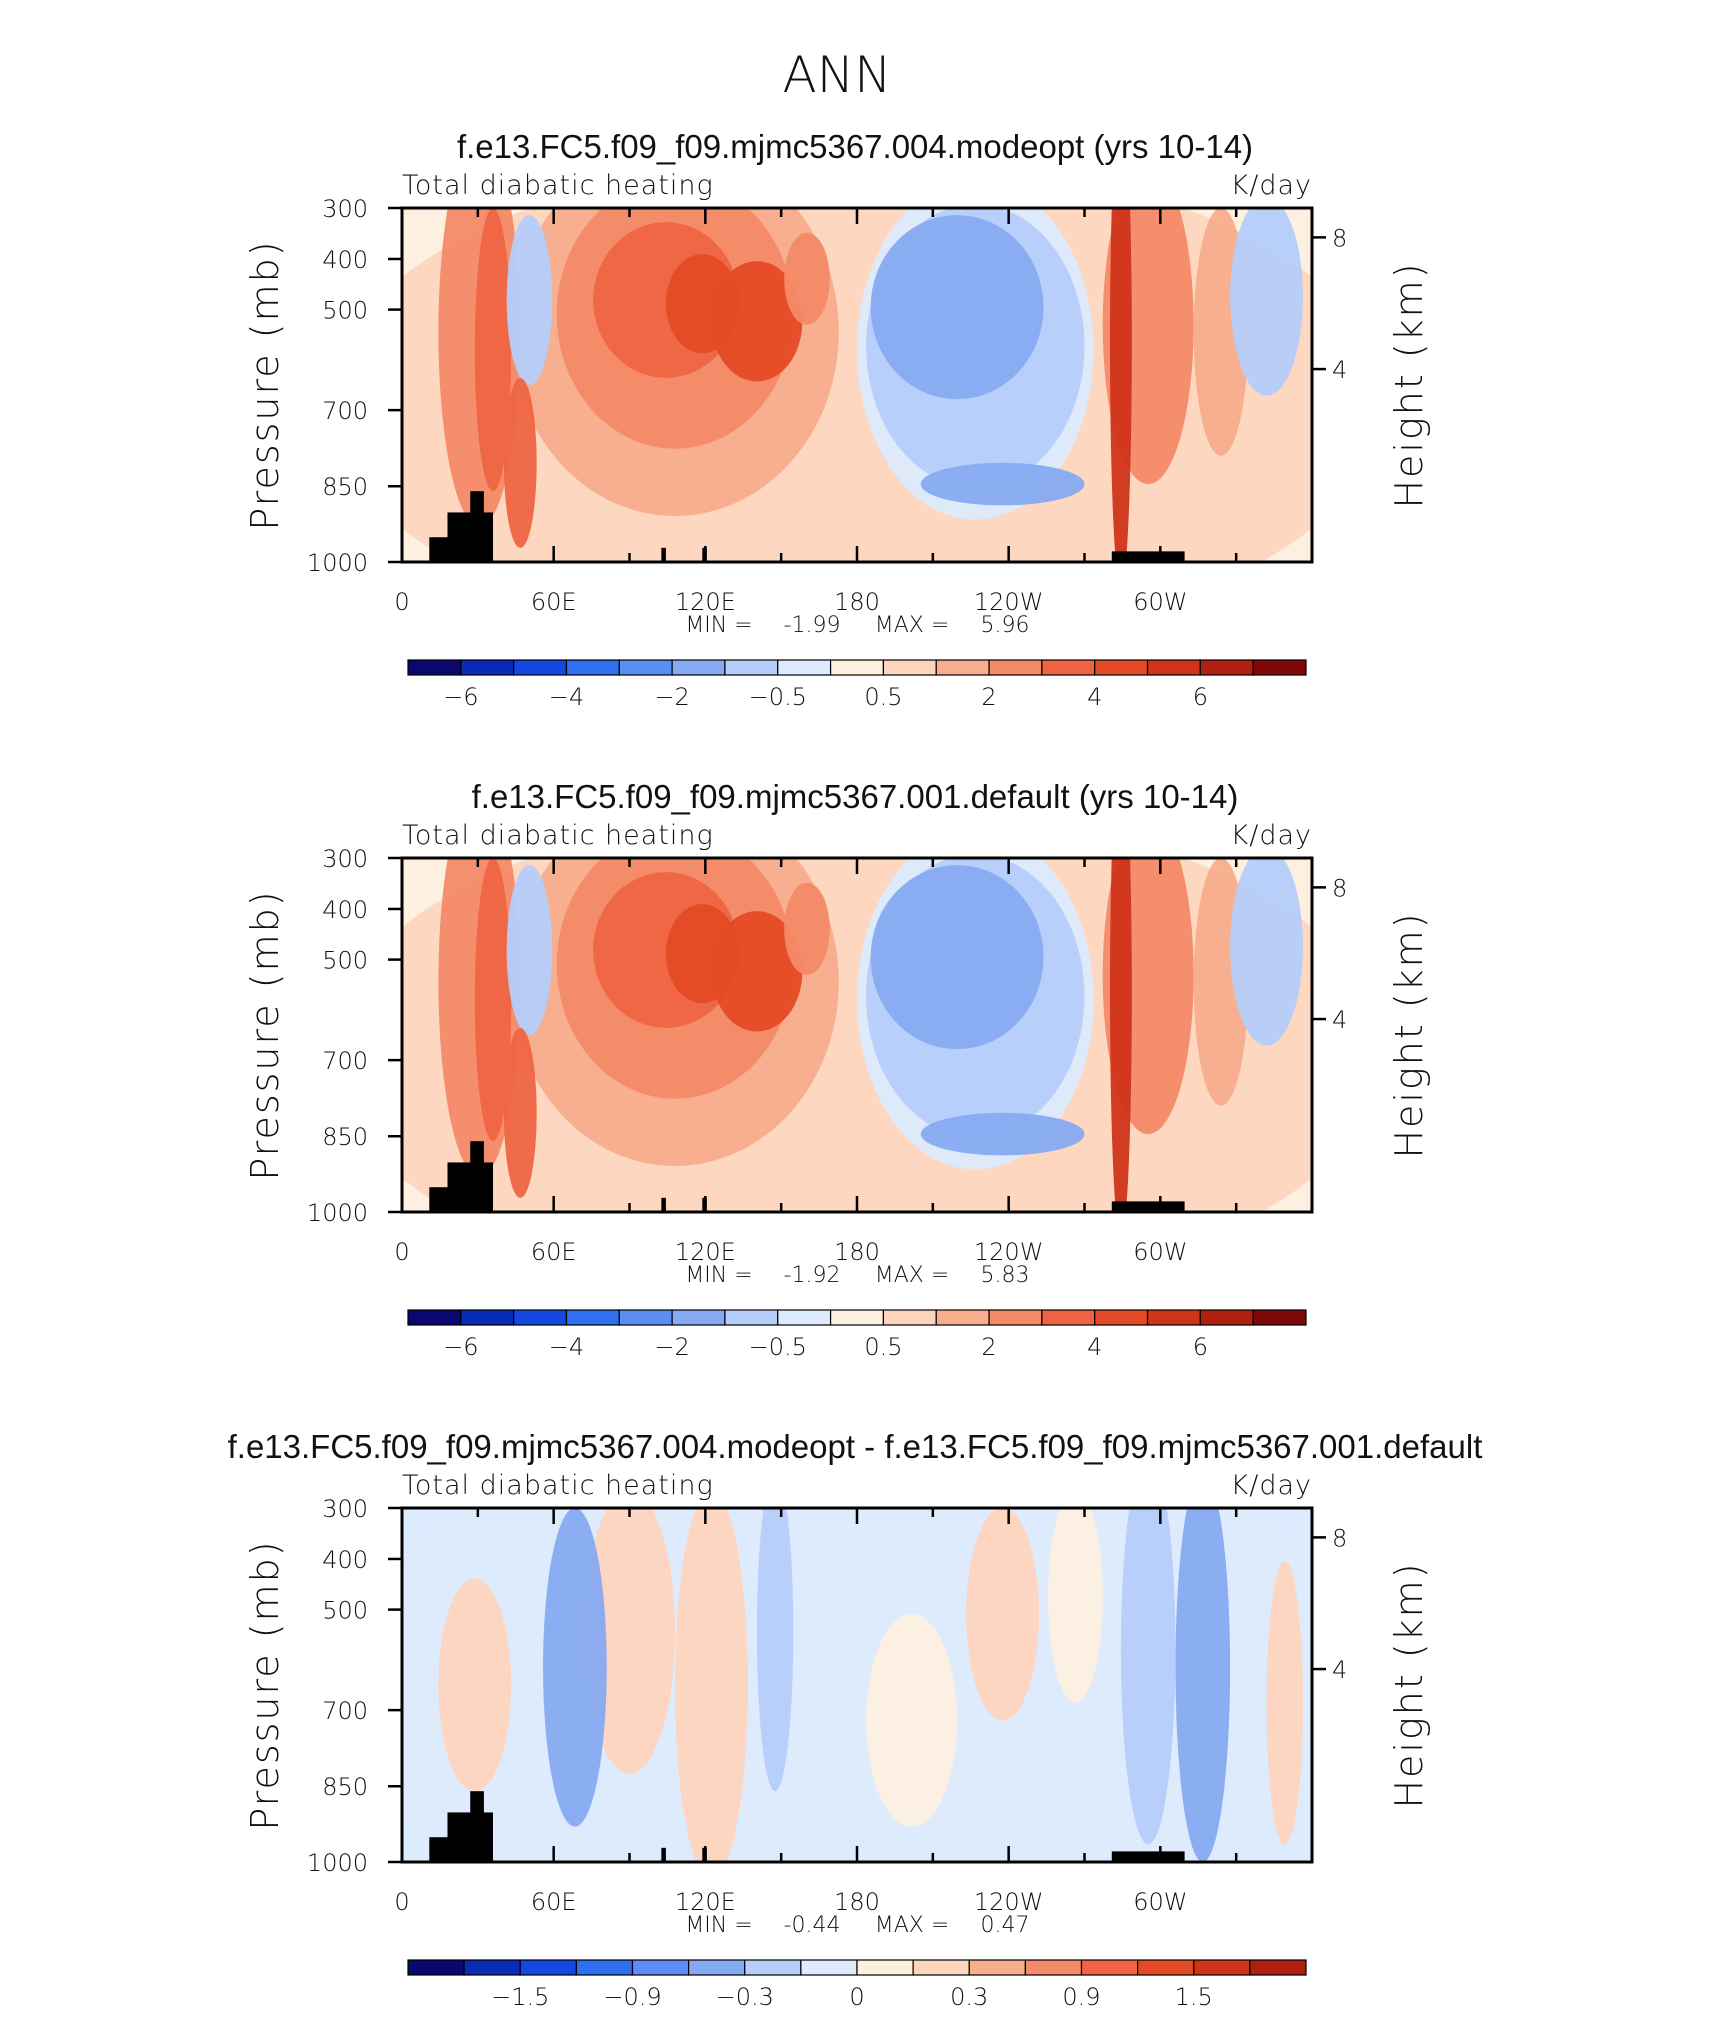  I want to click on colorbar-label: 1.5, so click(1194, 1997).